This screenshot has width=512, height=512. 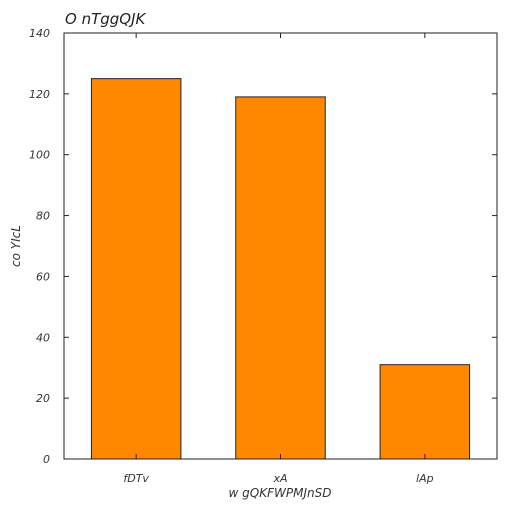 I want to click on y-tick-label: 0, so click(x=46, y=459).